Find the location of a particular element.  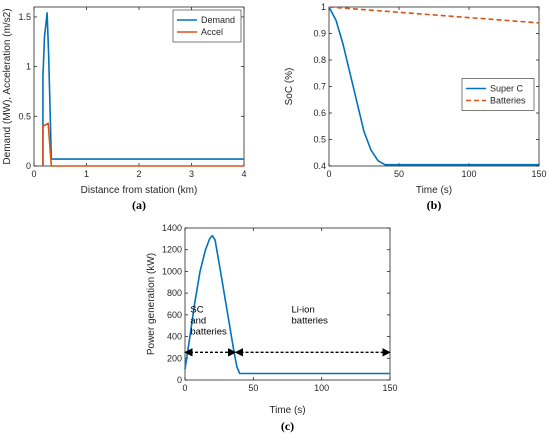

series-line-super-c is located at coordinates (433, 86).